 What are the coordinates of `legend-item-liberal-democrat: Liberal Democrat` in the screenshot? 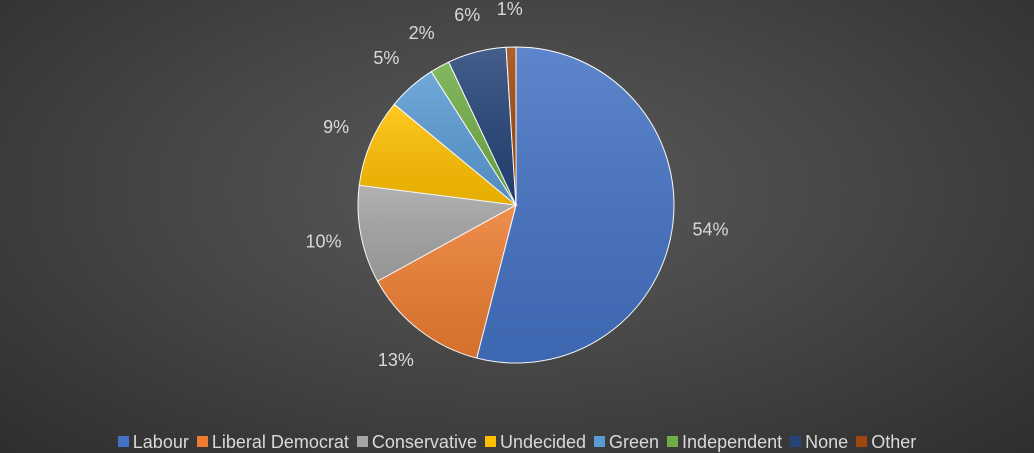 It's located at (272, 441).